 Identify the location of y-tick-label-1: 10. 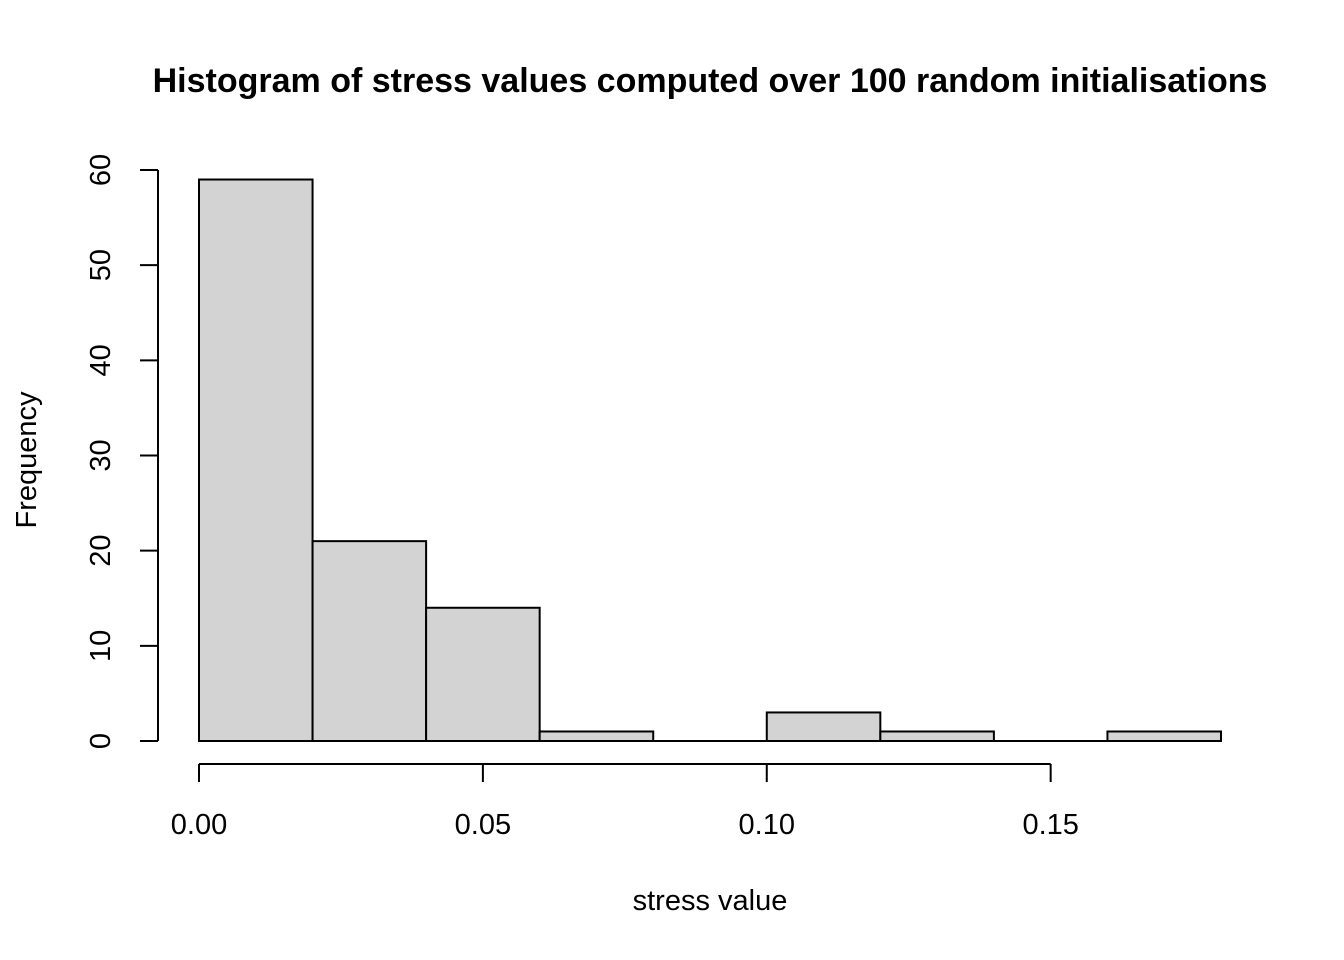
(101, 646).